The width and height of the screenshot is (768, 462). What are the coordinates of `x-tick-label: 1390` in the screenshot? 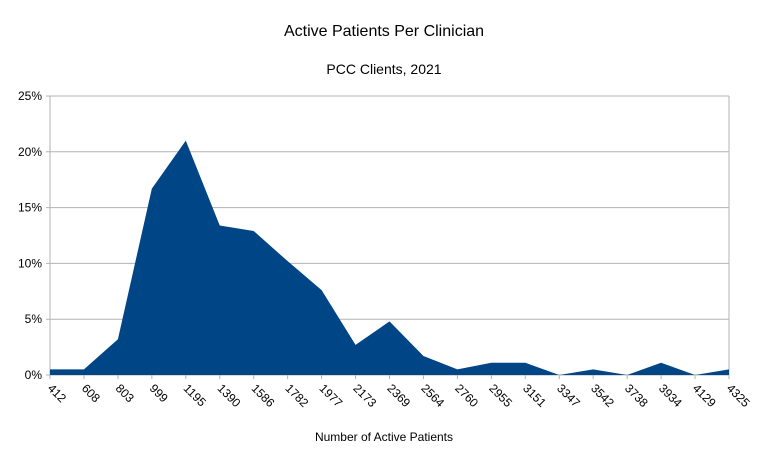 It's located at (229, 395).